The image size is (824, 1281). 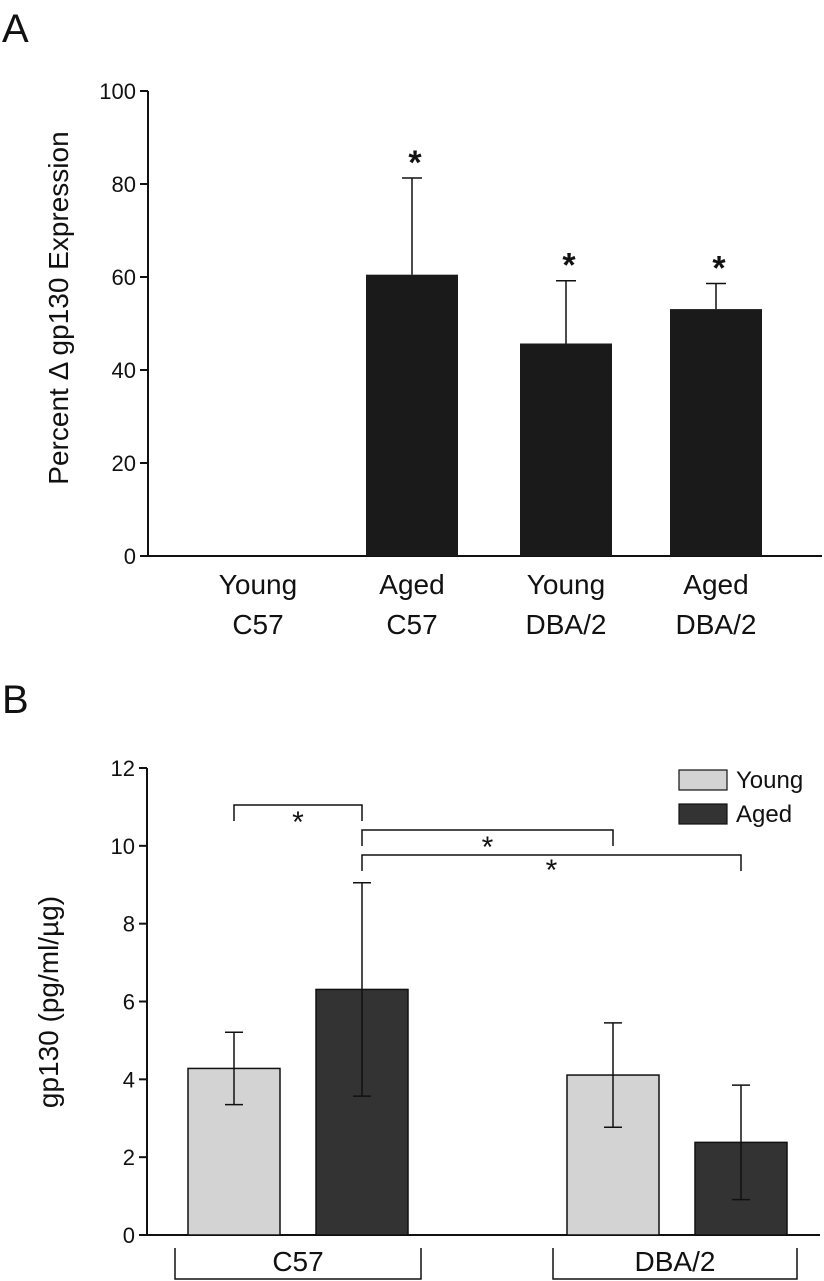 What do you see at coordinates (124, 370) in the screenshot?
I see `y-tick-label: 40` at bounding box center [124, 370].